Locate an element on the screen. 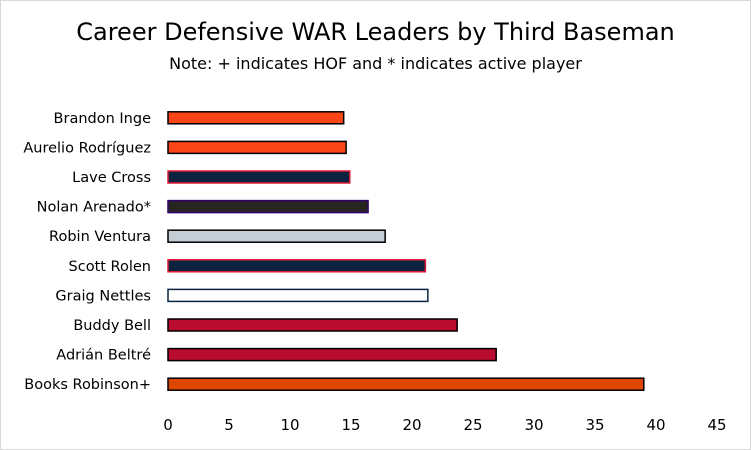 Image resolution: width=751 pixels, height=450 pixels. x-tick-label: 15 is located at coordinates (350, 425).